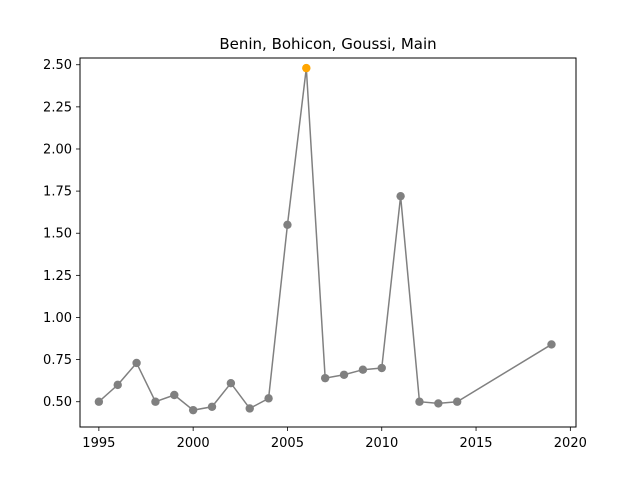 The image size is (640, 480). Describe the element at coordinates (287, 443) in the screenshot. I see `x-tick-label: 2005` at that location.